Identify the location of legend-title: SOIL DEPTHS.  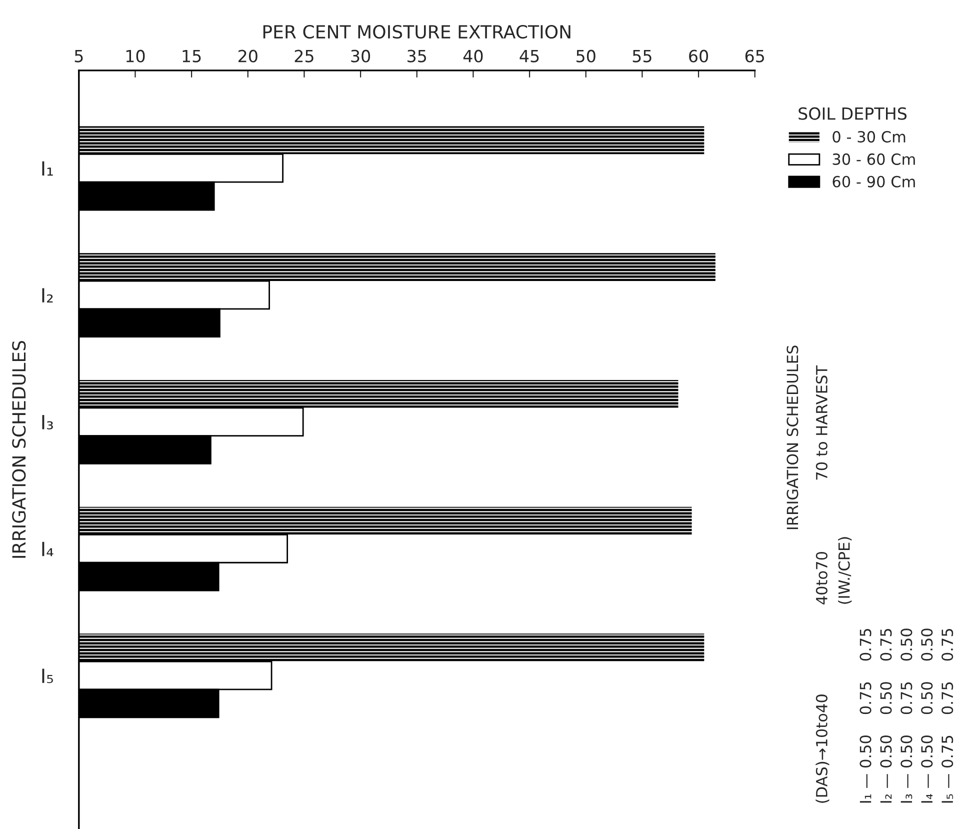
(852, 113).